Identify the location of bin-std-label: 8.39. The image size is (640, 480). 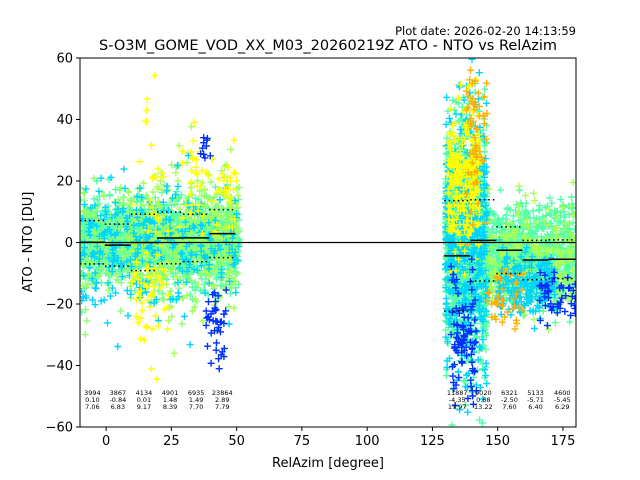
(170, 407).